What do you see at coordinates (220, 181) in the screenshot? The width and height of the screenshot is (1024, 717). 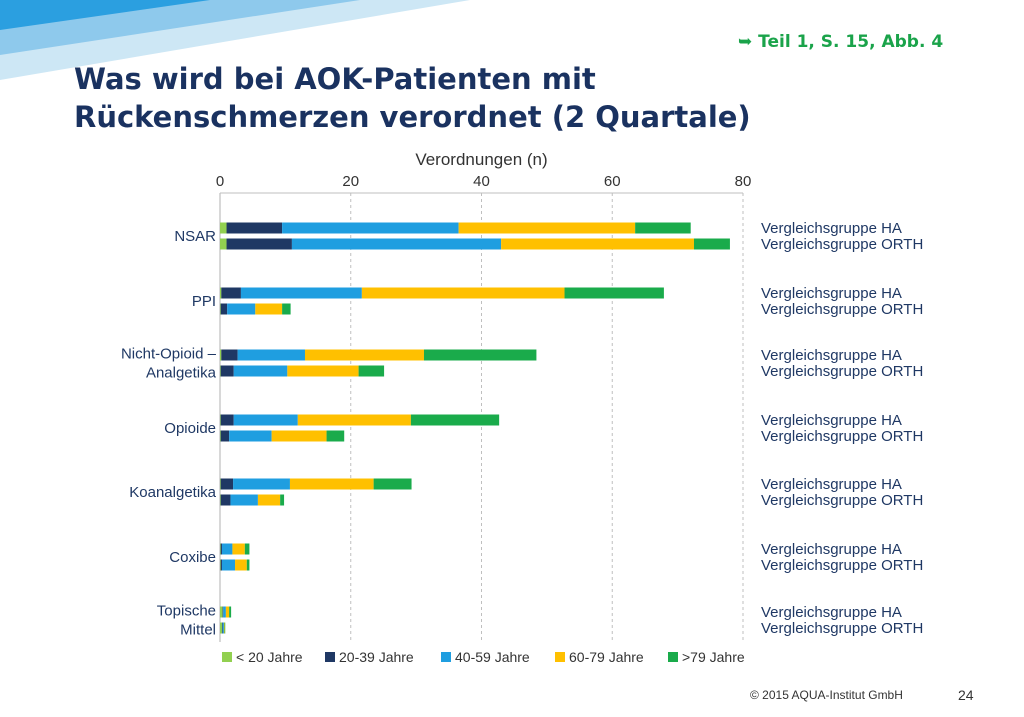 I see `x-tick-label: 0` at bounding box center [220, 181].